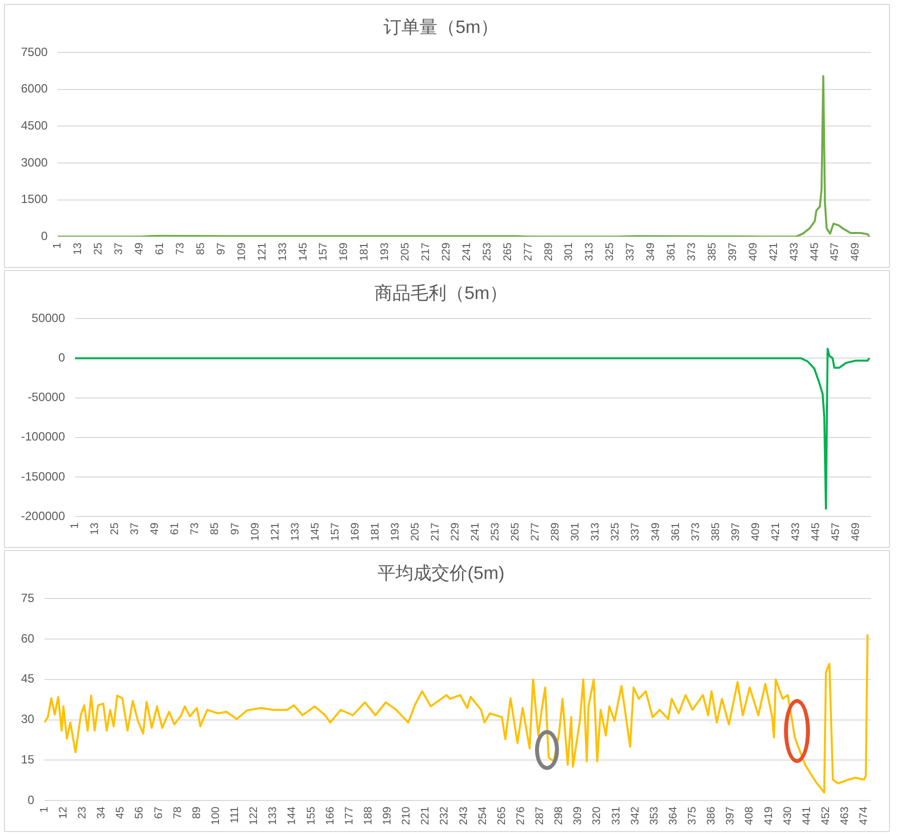  What do you see at coordinates (355, 532) in the screenshot?
I see `x-tick-label: 169` at bounding box center [355, 532].